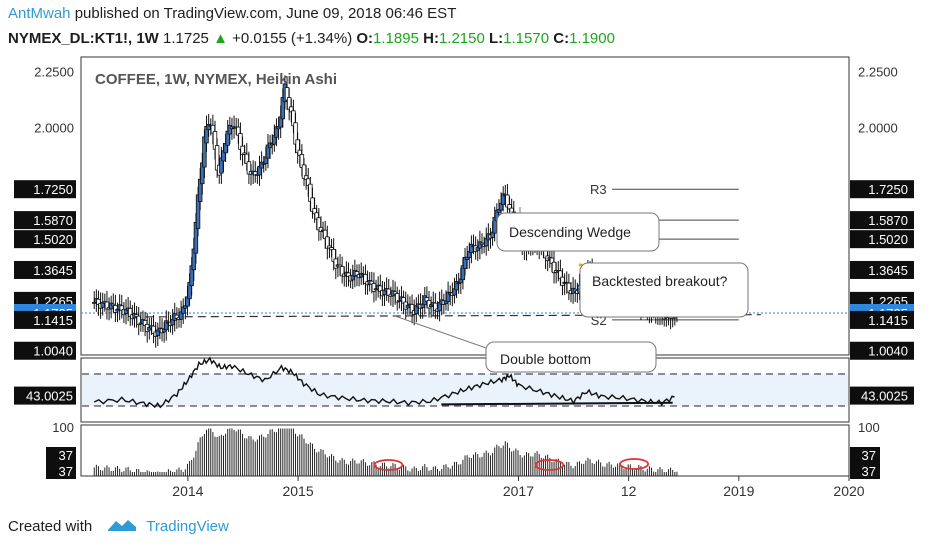 The width and height of the screenshot is (932, 550). What do you see at coordinates (461, 38) in the screenshot?
I see `ohlc-h-value: 1.2150` at bounding box center [461, 38].